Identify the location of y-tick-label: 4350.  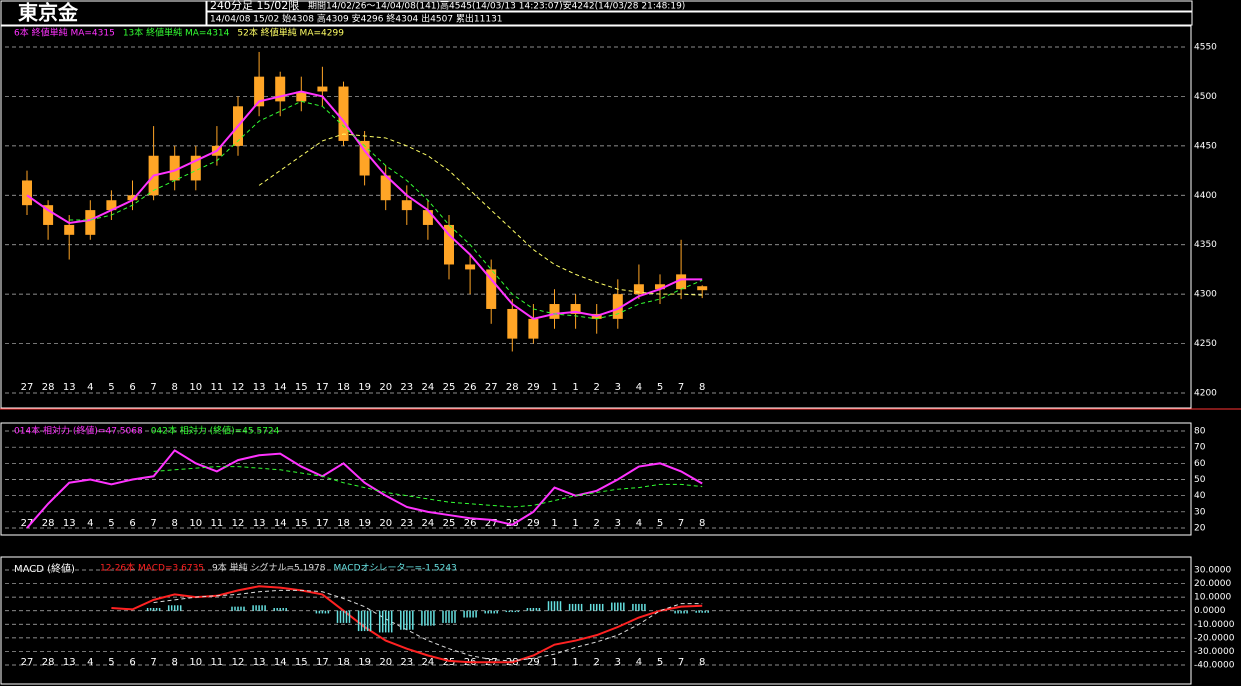
(1205, 245).